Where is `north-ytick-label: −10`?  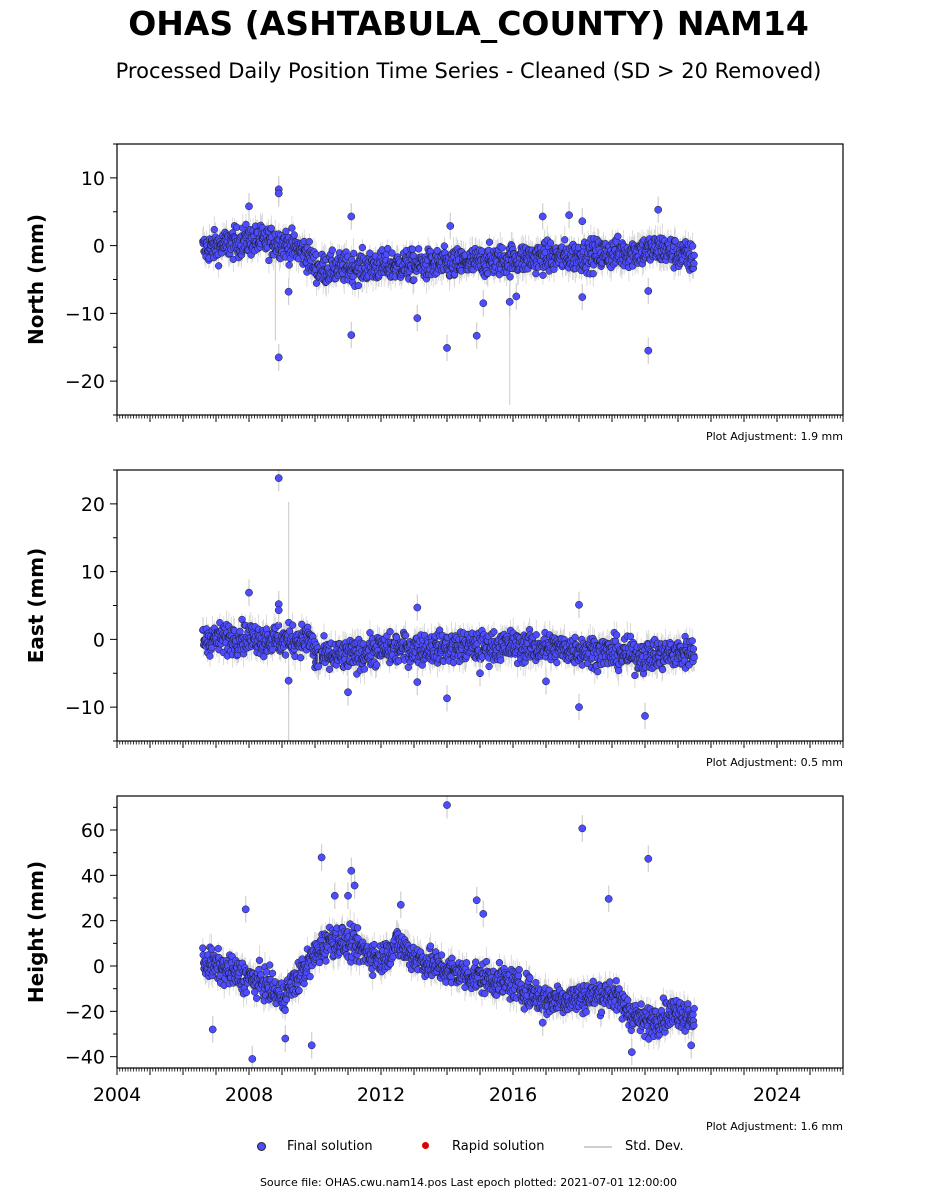 north-ytick-label: −10 is located at coordinates (85, 314).